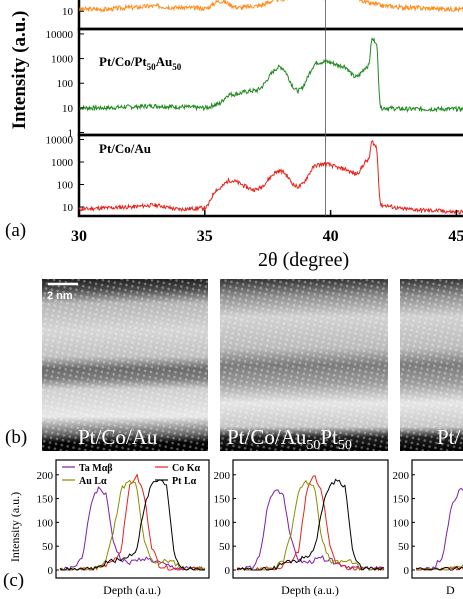 The image size is (463, 599). I want to click on eds-legend: Ta Mαβ Co Kα Au Lα Pt Lα, so click(131, 475).